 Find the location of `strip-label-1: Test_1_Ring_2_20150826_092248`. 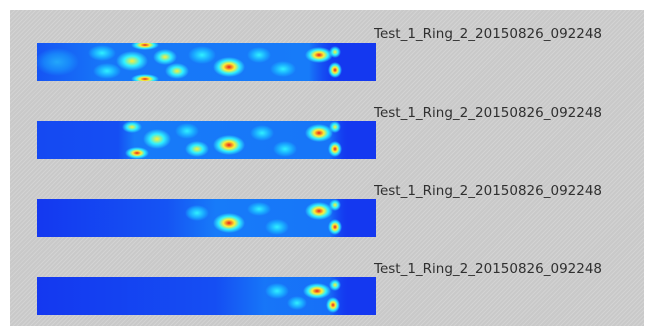

strip-label-1: Test_1_Ring_2_20150826_092248 is located at coordinates (488, 34).